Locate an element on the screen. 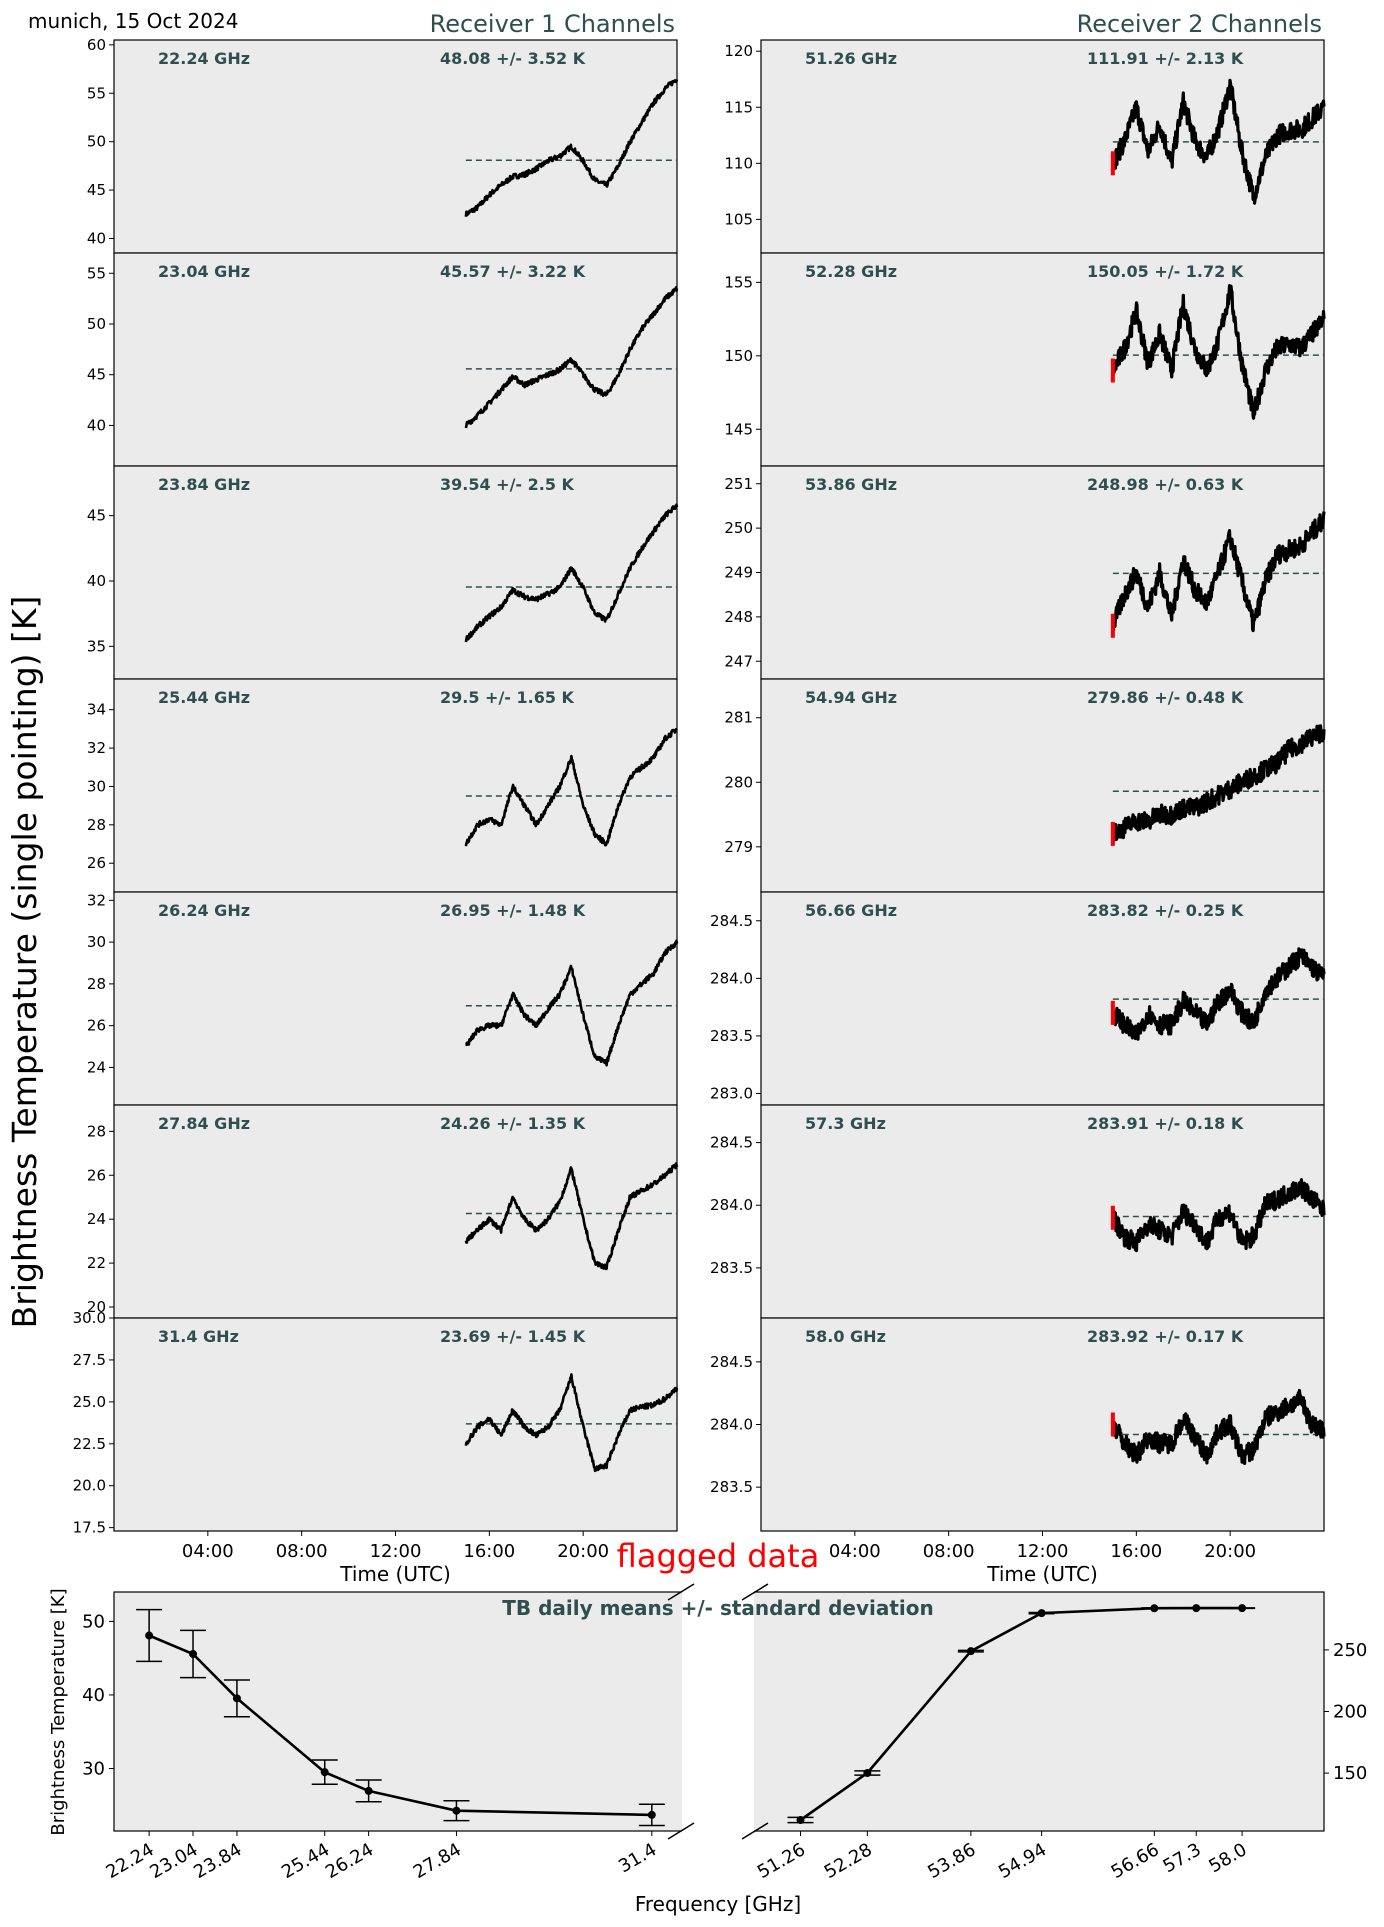 The width and height of the screenshot is (1384, 1927). mean-line is located at coordinates (400, 1725).